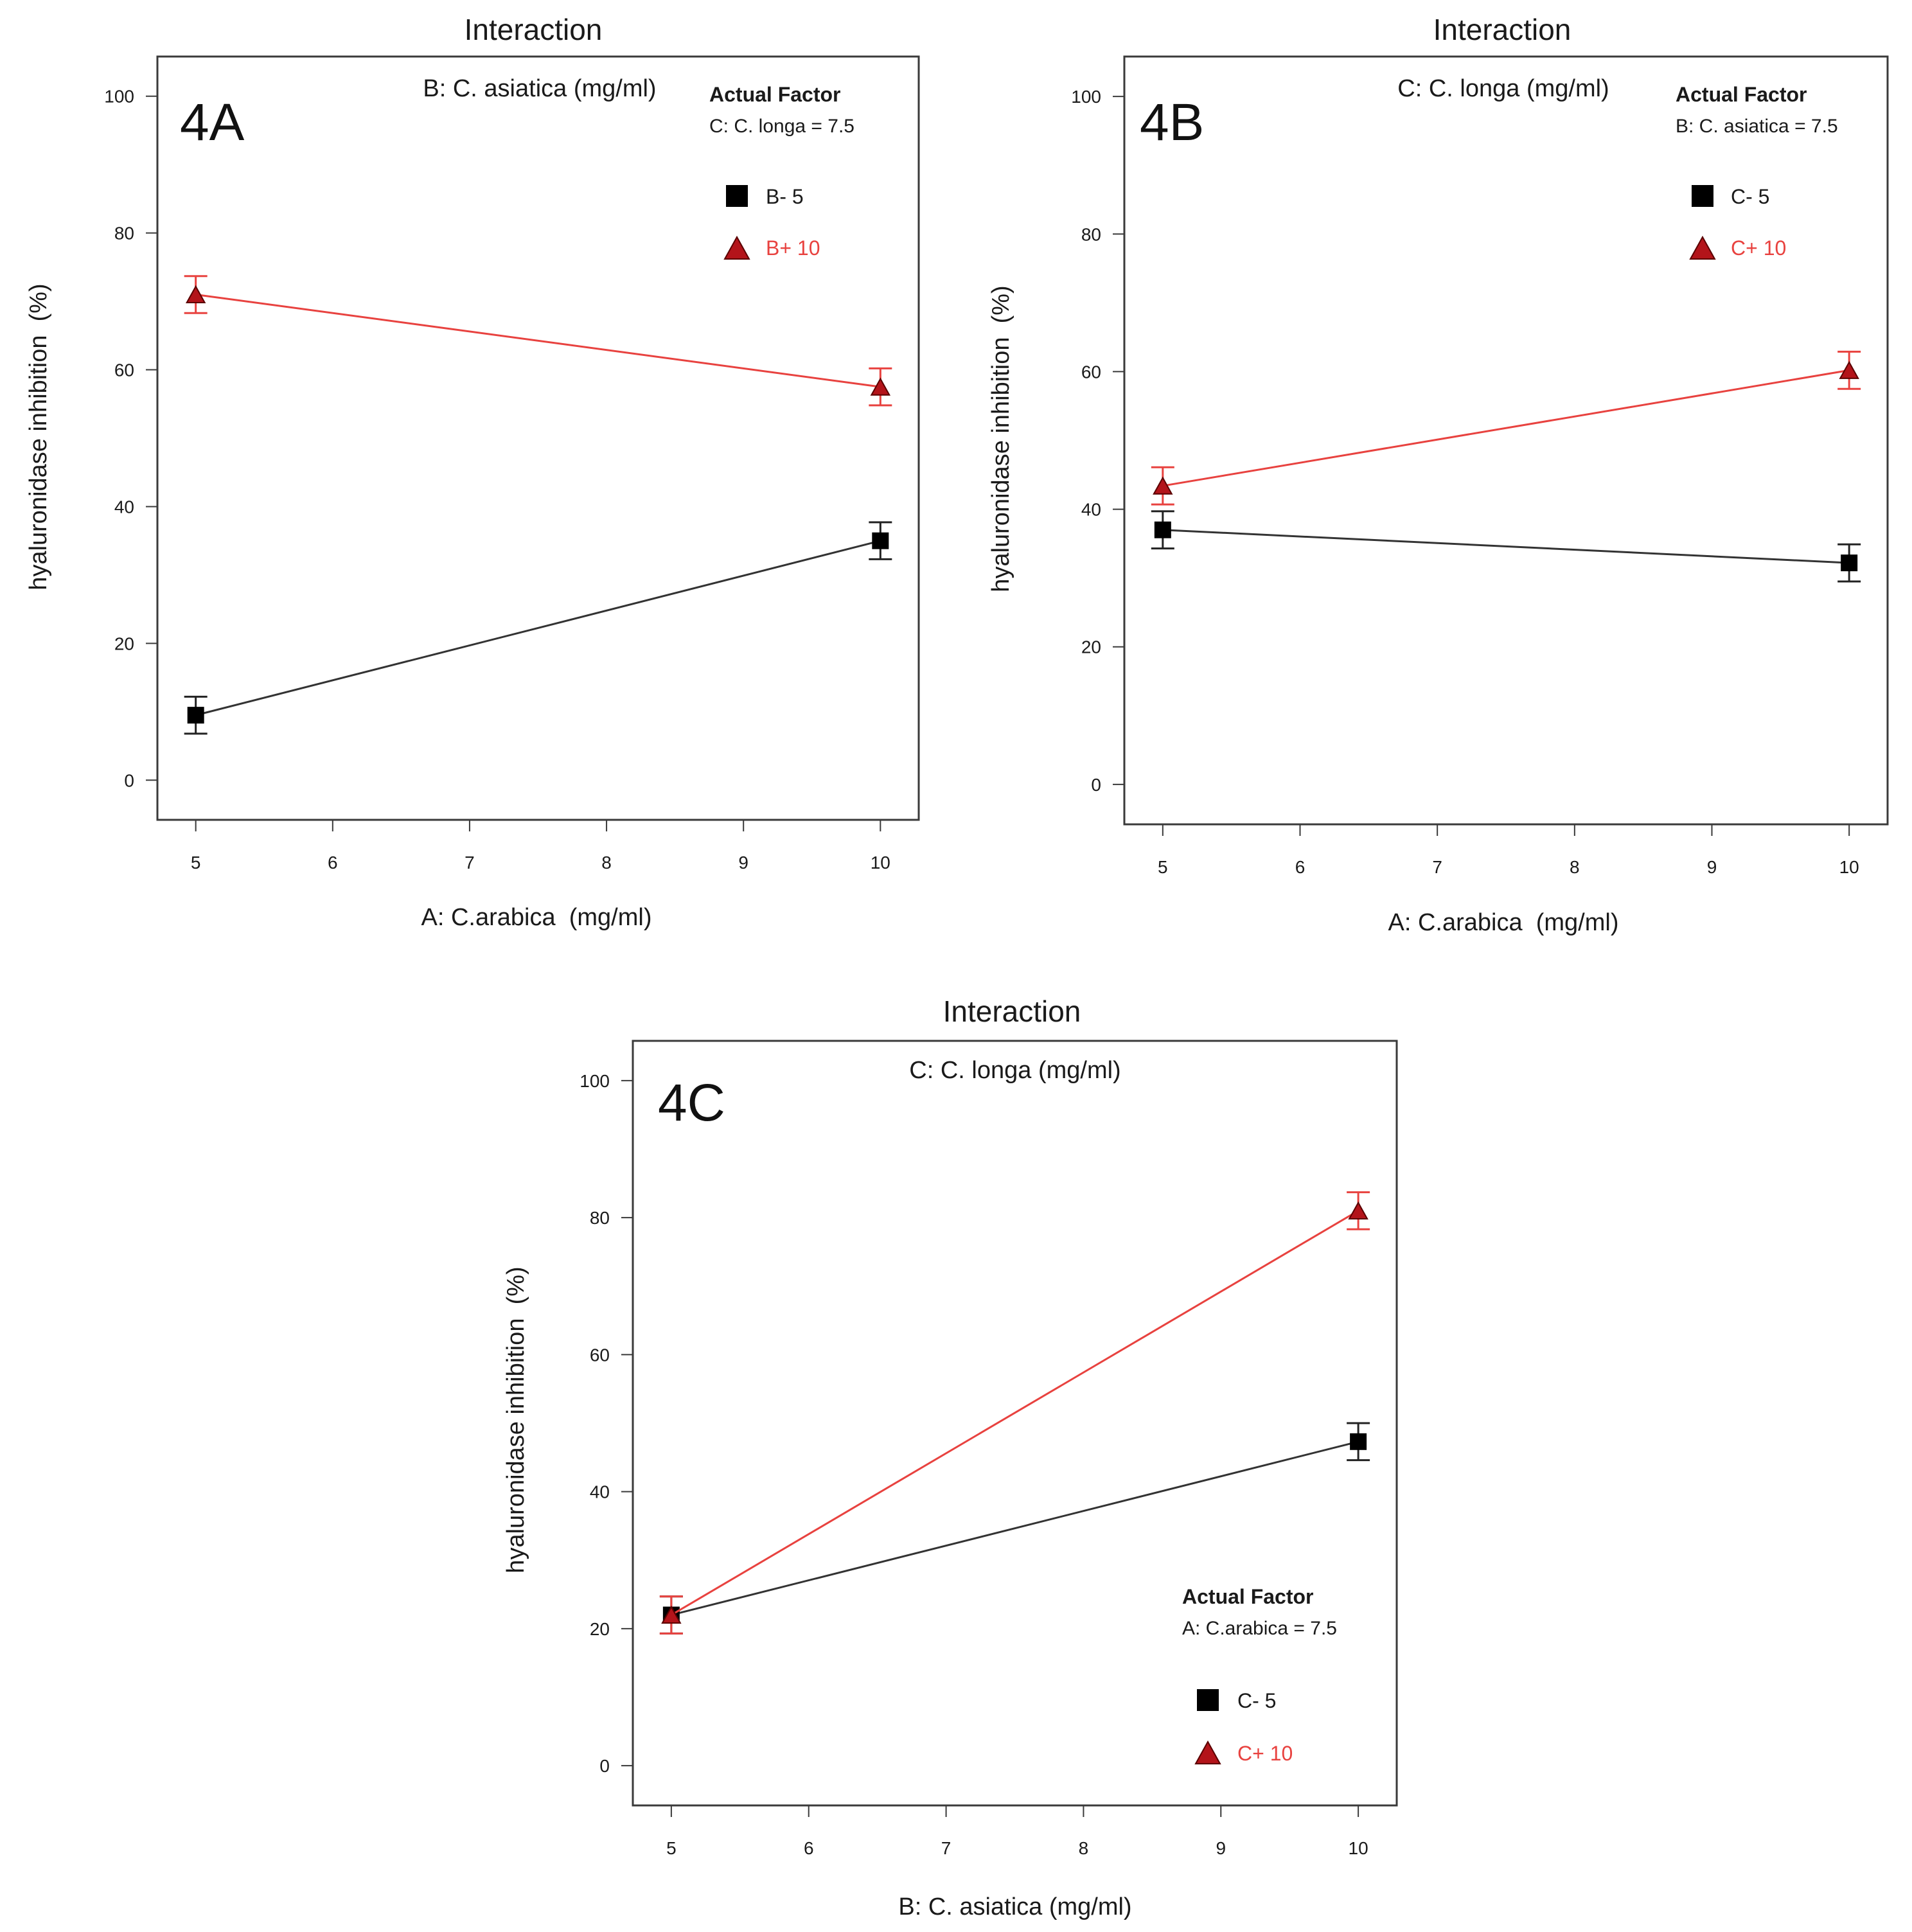 This screenshot has width=1912, height=1932. I want to click on legend-label-b-minus: B- 5, so click(785, 197).